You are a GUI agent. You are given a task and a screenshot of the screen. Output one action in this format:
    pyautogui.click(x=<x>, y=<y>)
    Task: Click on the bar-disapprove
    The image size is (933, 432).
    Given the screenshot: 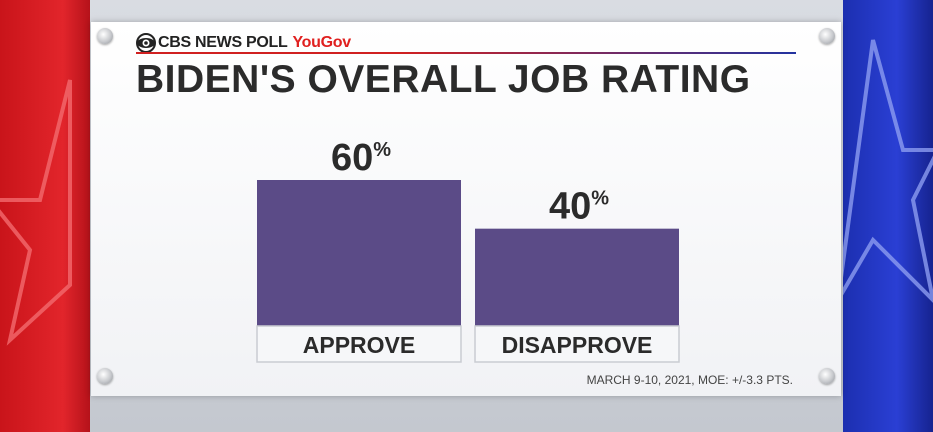 What is the action you would take?
    pyautogui.click(x=577, y=277)
    